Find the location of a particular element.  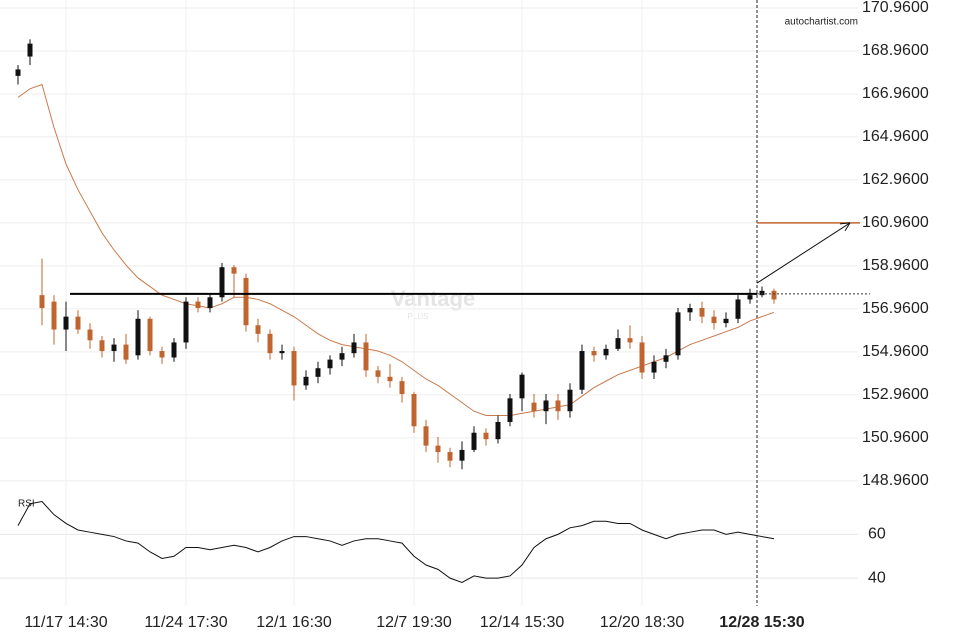

y-tick-label: 150.9600 is located at coordinates (895, 437).